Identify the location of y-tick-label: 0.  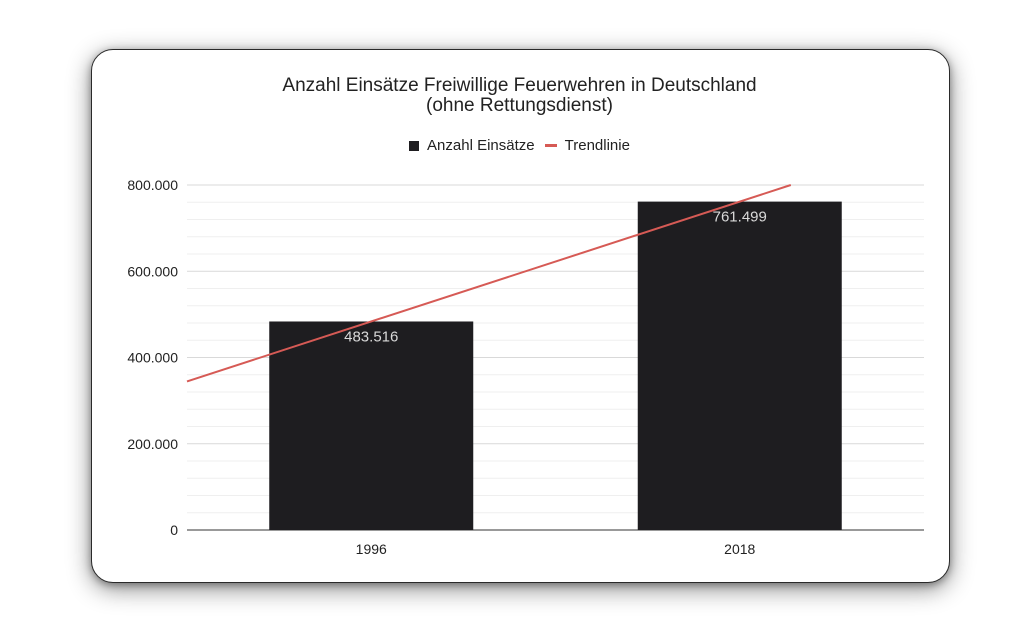
(174, 530).